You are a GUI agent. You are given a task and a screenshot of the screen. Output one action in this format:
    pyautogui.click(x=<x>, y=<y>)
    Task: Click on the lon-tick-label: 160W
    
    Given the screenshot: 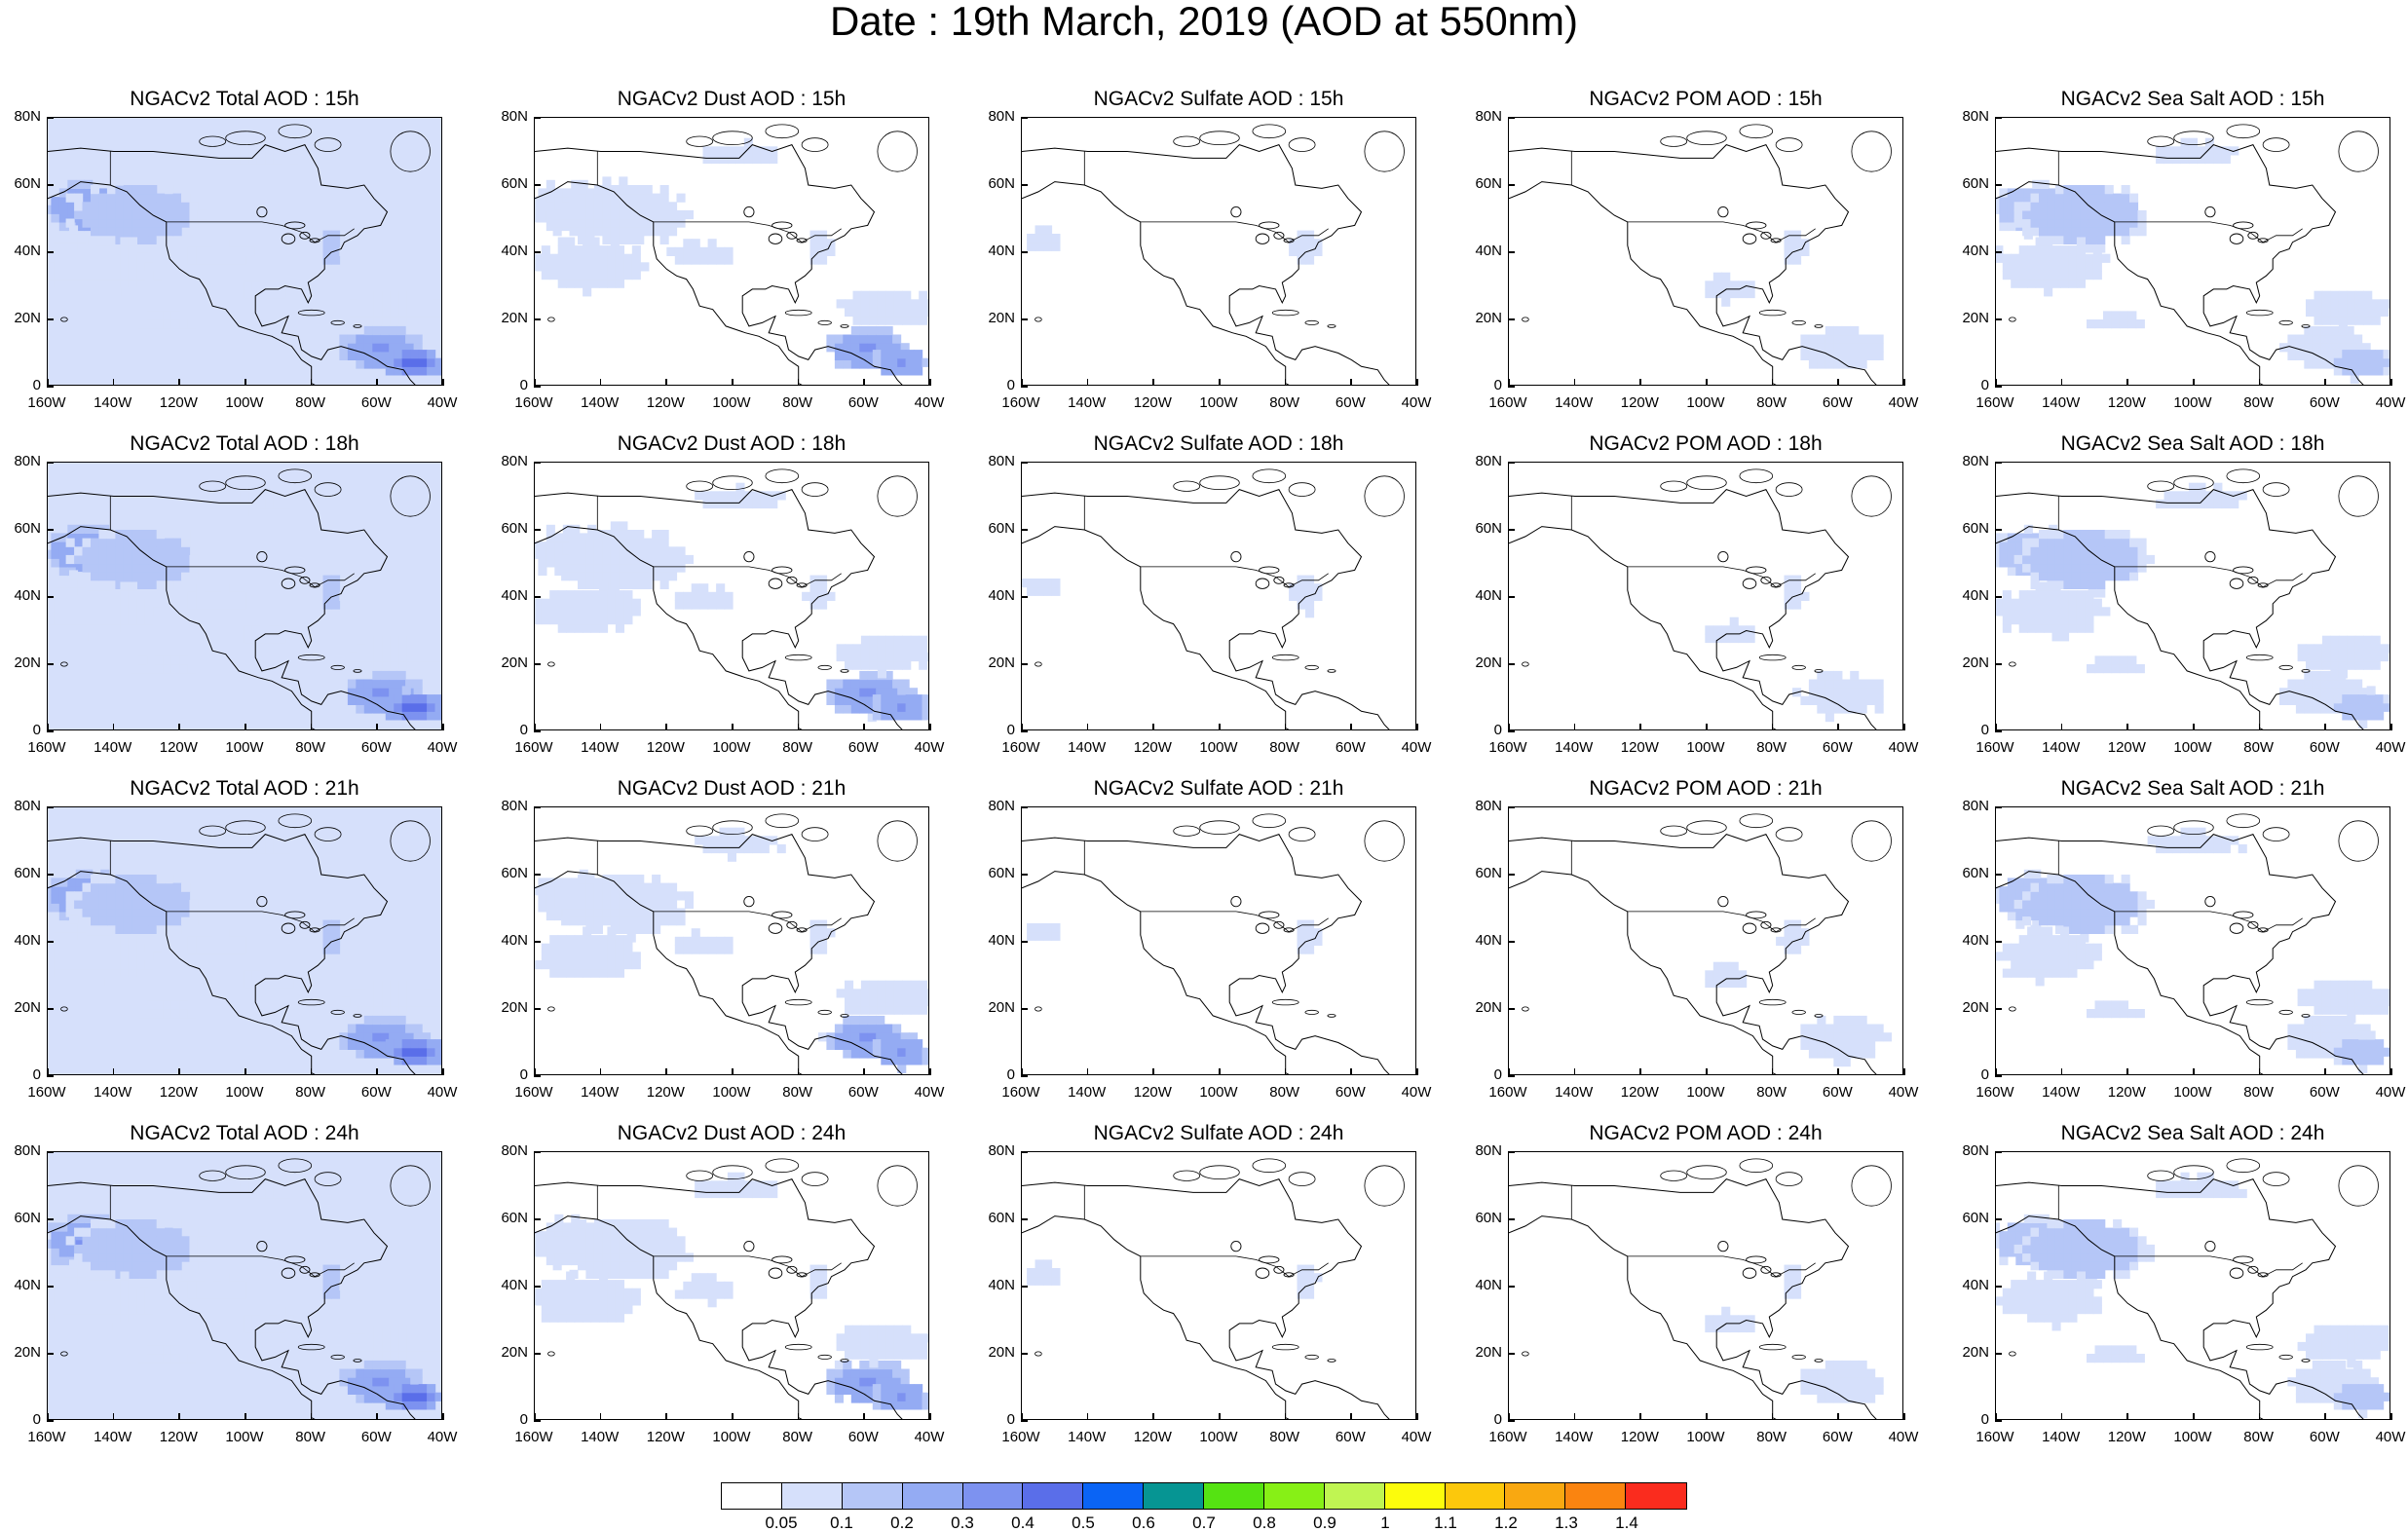 What is the action you would take?
    pyautogui.click(x=1021, y=403)
    